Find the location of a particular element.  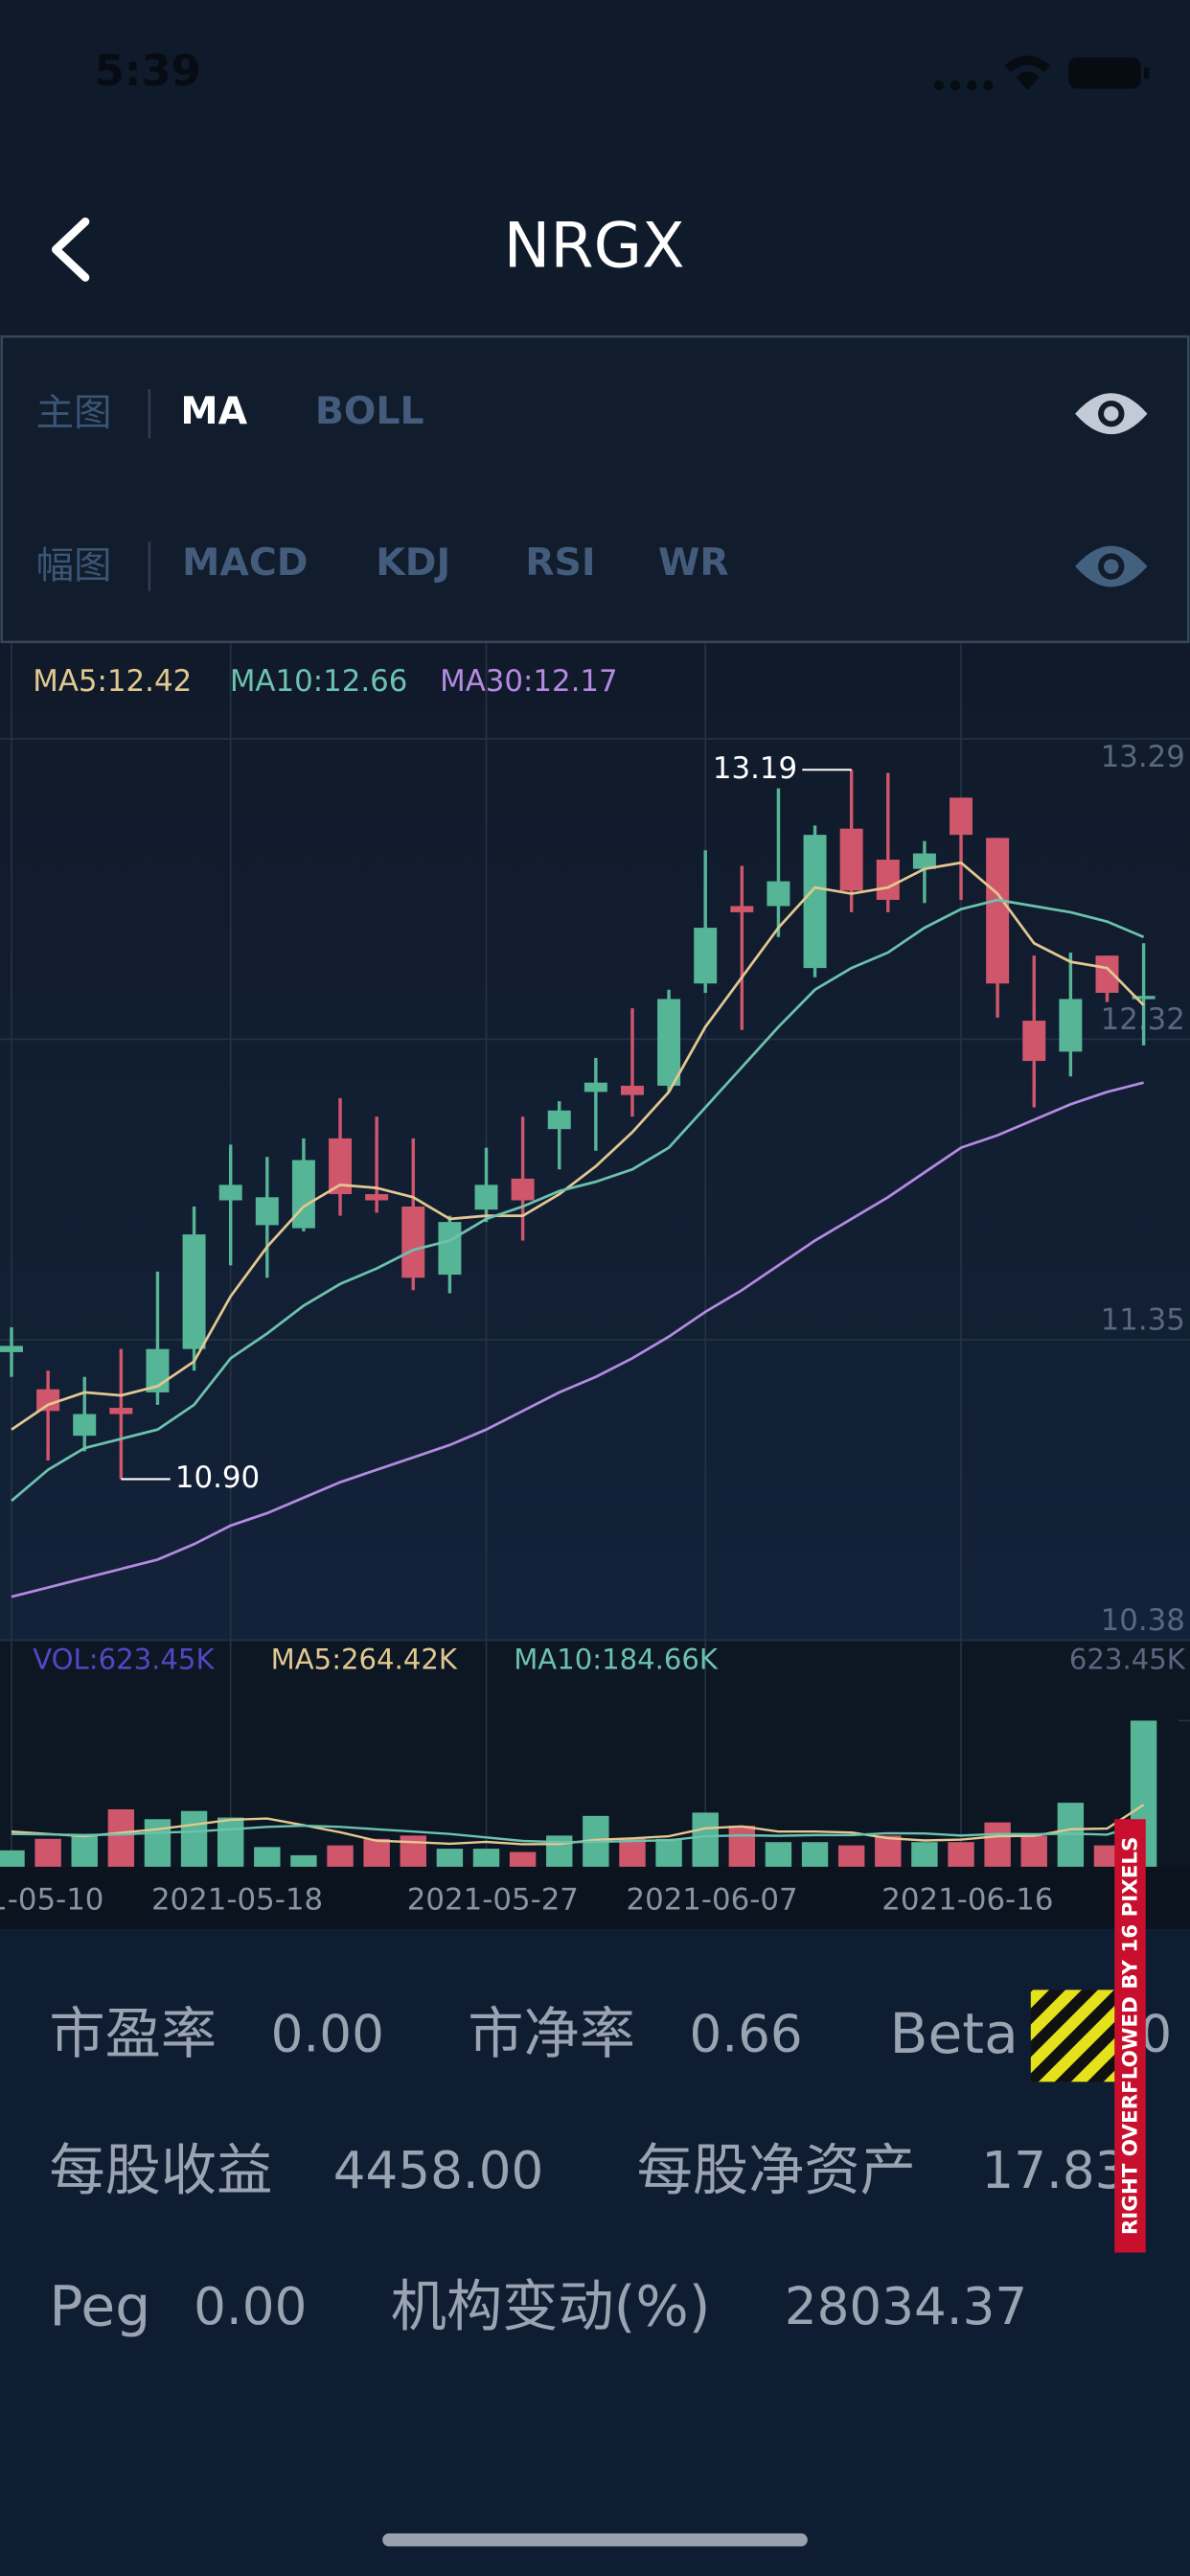

x-tick-label: 2021-06-16 is located at coordinates (967, 1899).